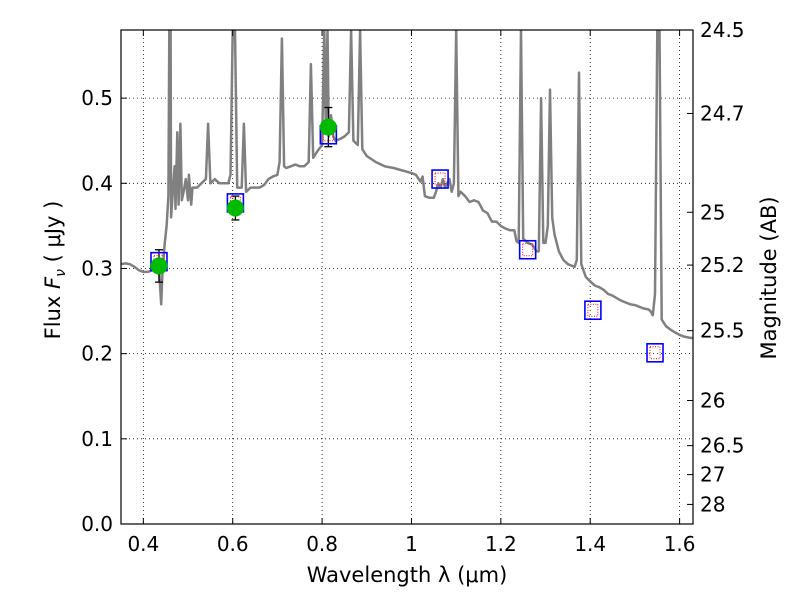  What do you see at coordinates (97, 98) in the screenshot?
I see `y-tick-label: 0.5` at bounding box center [97, 98].